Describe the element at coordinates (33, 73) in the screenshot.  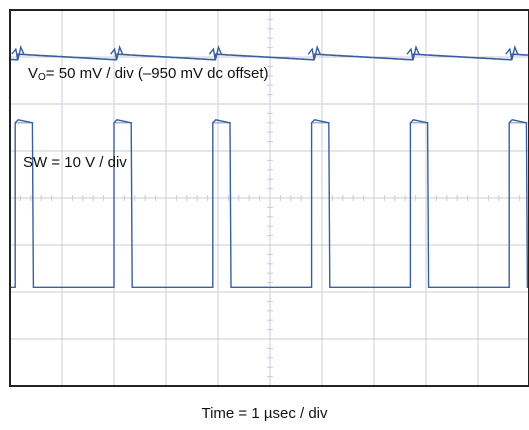
I see `vo-label-main: V` at that location.